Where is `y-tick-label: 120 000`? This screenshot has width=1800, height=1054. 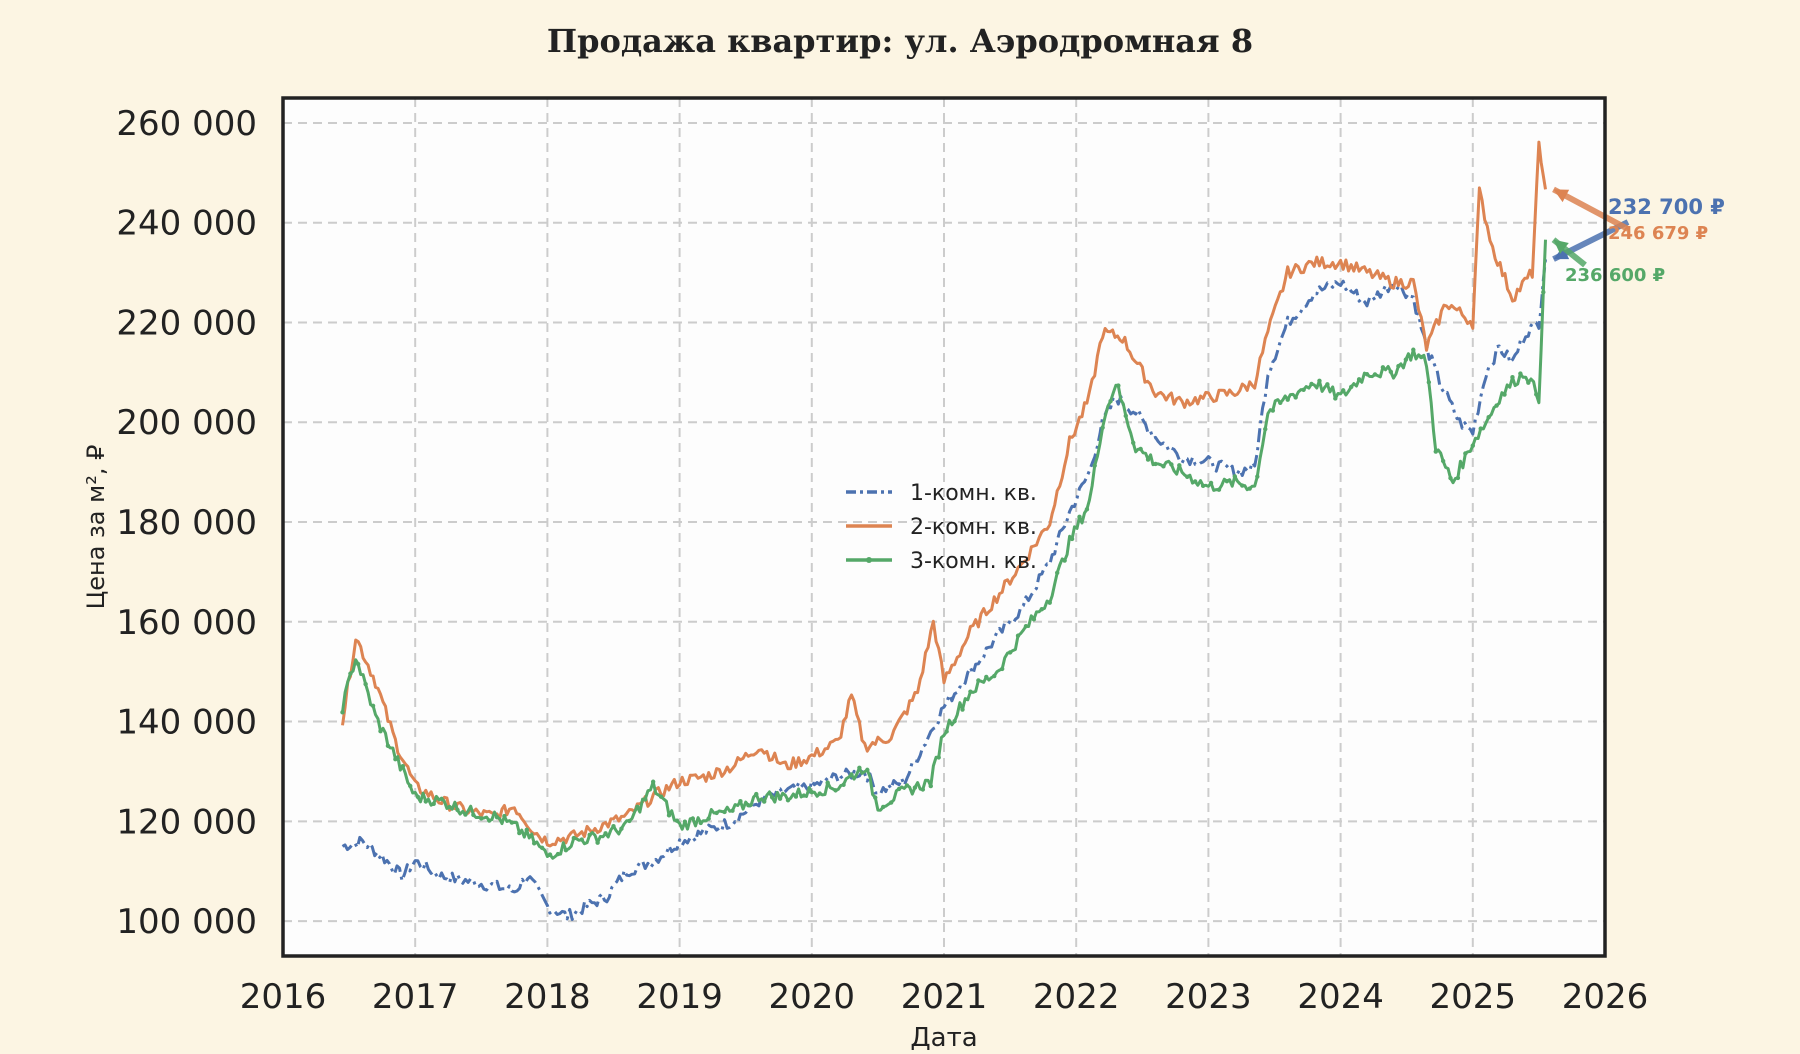
y-tick-label: 120 000 is located at coordinates (186, 822).